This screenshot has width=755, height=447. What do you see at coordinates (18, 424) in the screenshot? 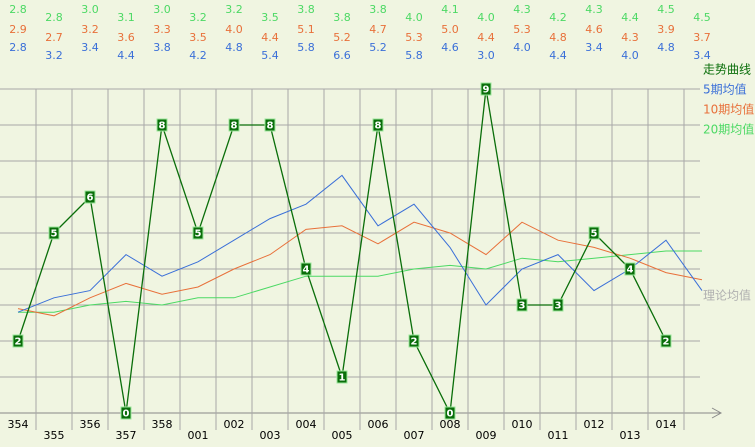
I see `x-tick-label: 354` at bounding box center [18, 424].